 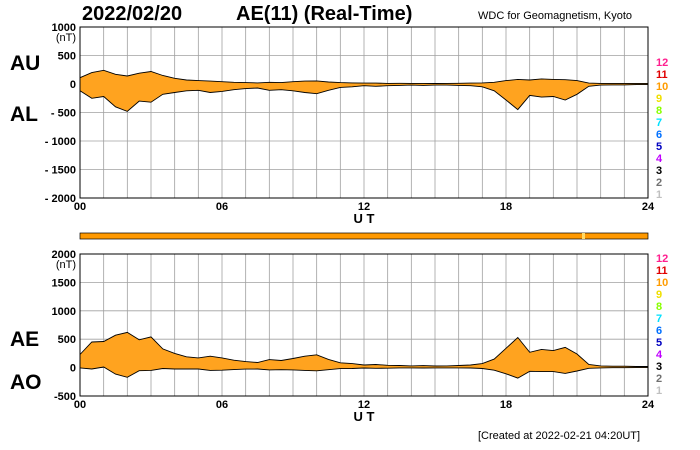 What do you see at coordinates (64, 283) in the screenshot?
I see `y-tick-label: 1500` at bounding box center [64, 283].